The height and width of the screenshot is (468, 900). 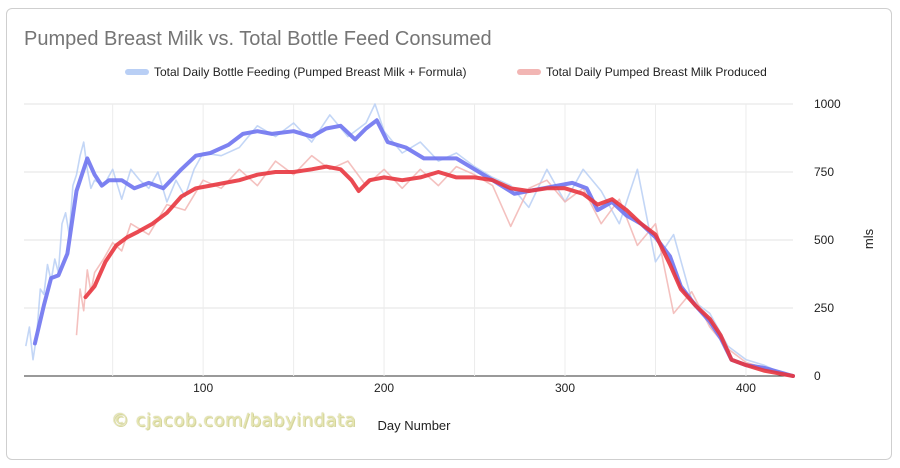 What do you see at coordinates (415, 425) in the screenshot?
I see `x-axis-label: Day Number` at bounding box center [415, 425].